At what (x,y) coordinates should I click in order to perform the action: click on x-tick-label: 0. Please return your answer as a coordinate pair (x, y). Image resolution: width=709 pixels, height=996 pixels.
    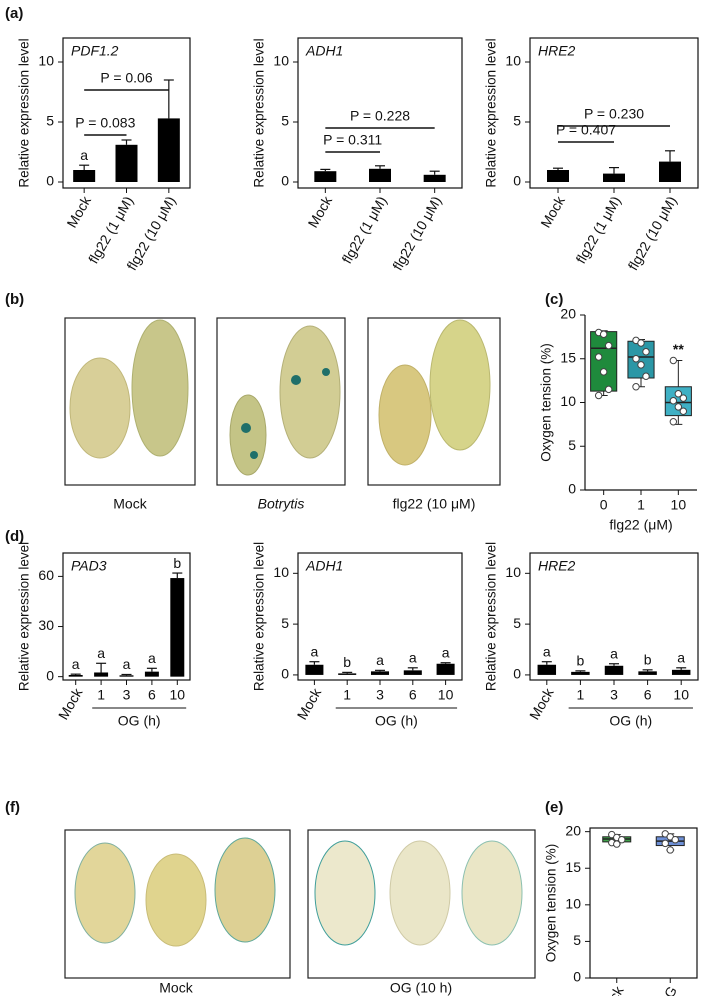
    Looking at the image, I should click on (604, 505).